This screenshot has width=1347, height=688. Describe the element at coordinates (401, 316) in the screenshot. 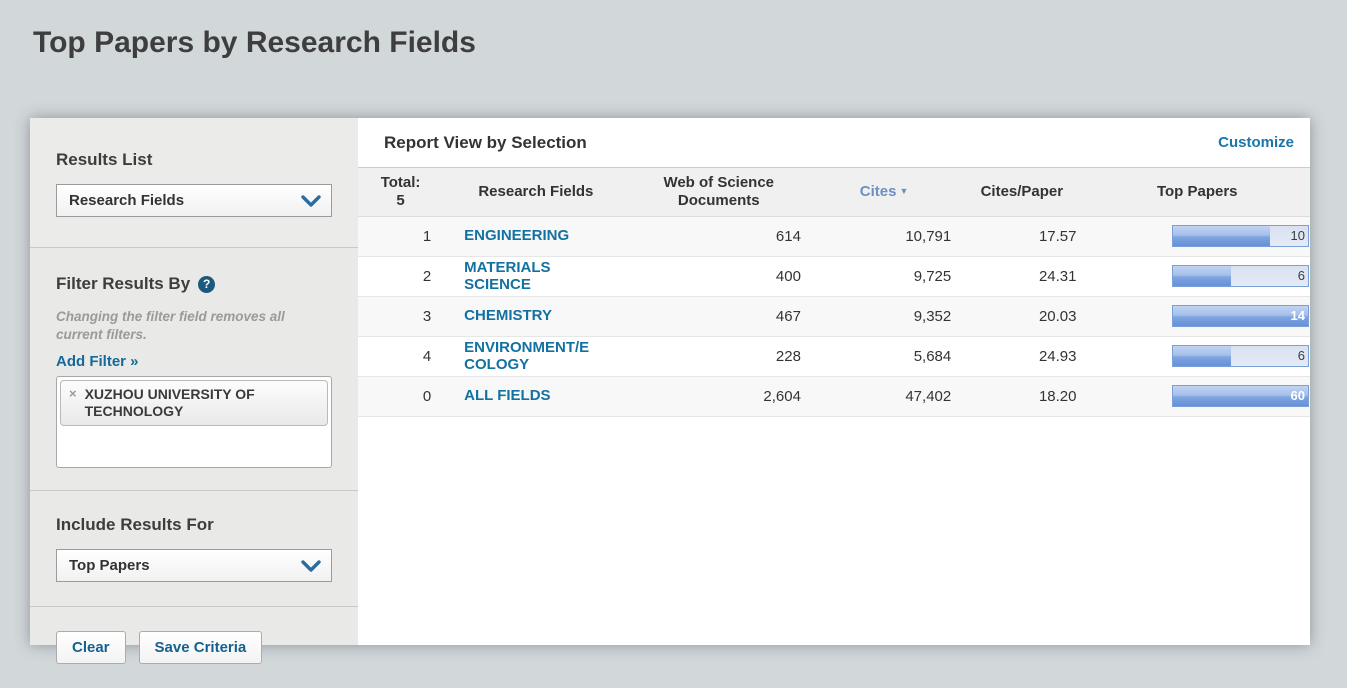

I see `rank-cell: 3` at that location.